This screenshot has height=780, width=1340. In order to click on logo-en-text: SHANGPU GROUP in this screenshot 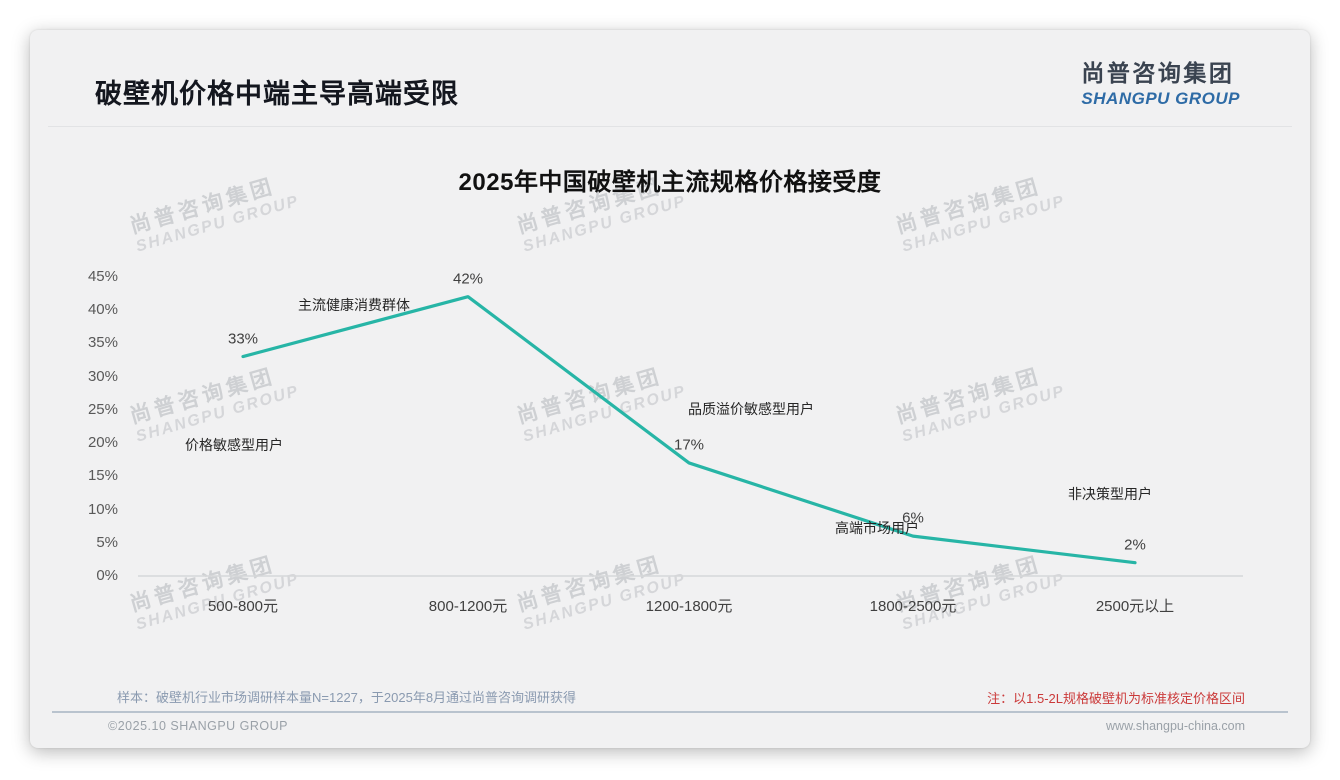, I will do `click(1160, 98)`.